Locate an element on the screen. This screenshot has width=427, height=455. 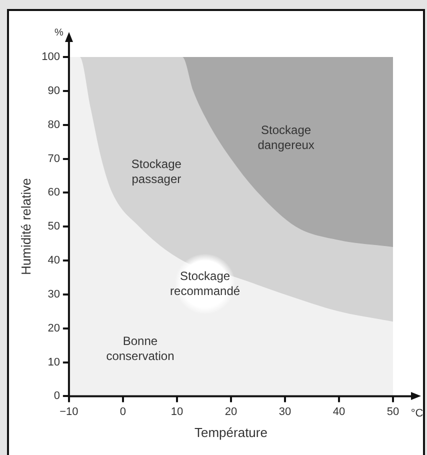
annotation: Stockage dangereux is located at coordinates (286, 138).